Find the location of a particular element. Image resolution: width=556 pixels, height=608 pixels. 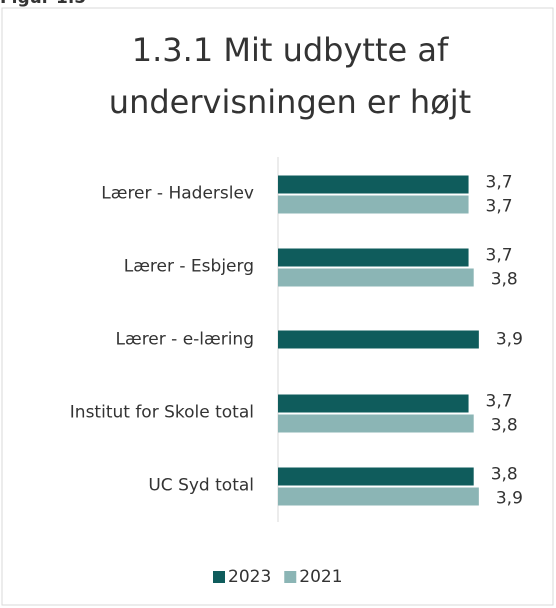

legend-label: 2021 is located at coordinates (320, 577).